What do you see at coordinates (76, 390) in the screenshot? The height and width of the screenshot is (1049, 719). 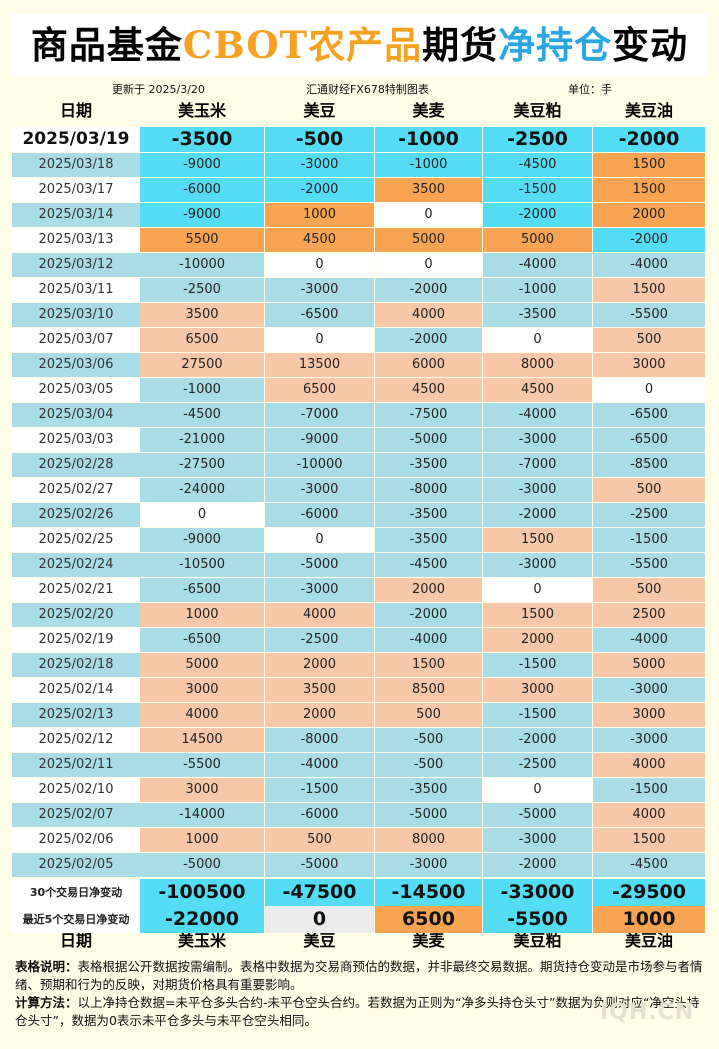 I see `date-cell: 2025/03/05` at bounding box center [76, 390].